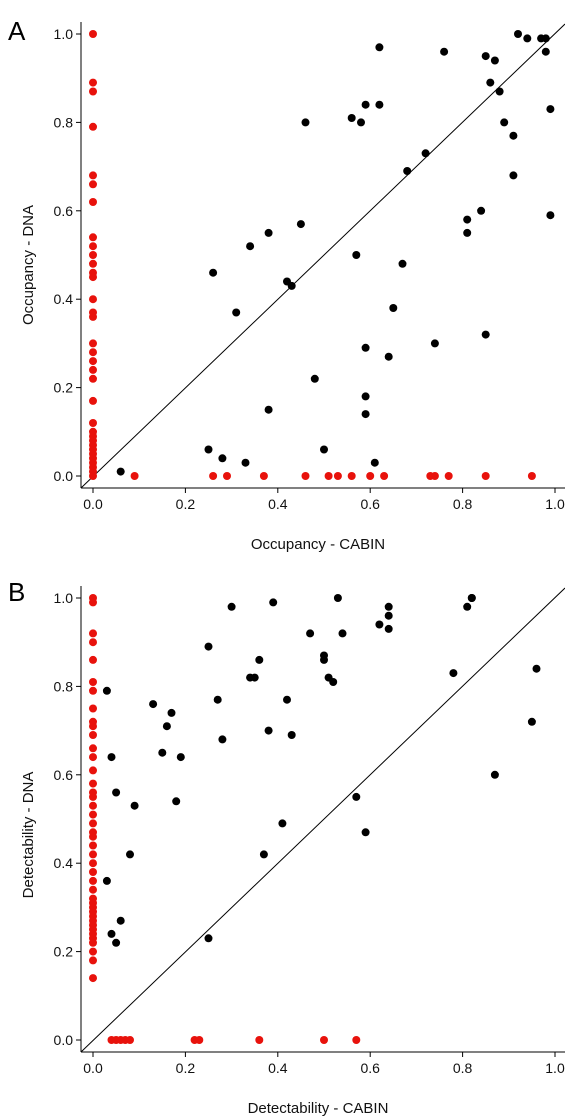 This screenshot has width=565, height=1116. What do you see at coordinates (16, 592) in the screenshot?
I see `panel-b-label: B` at bounding box center [16, 592].